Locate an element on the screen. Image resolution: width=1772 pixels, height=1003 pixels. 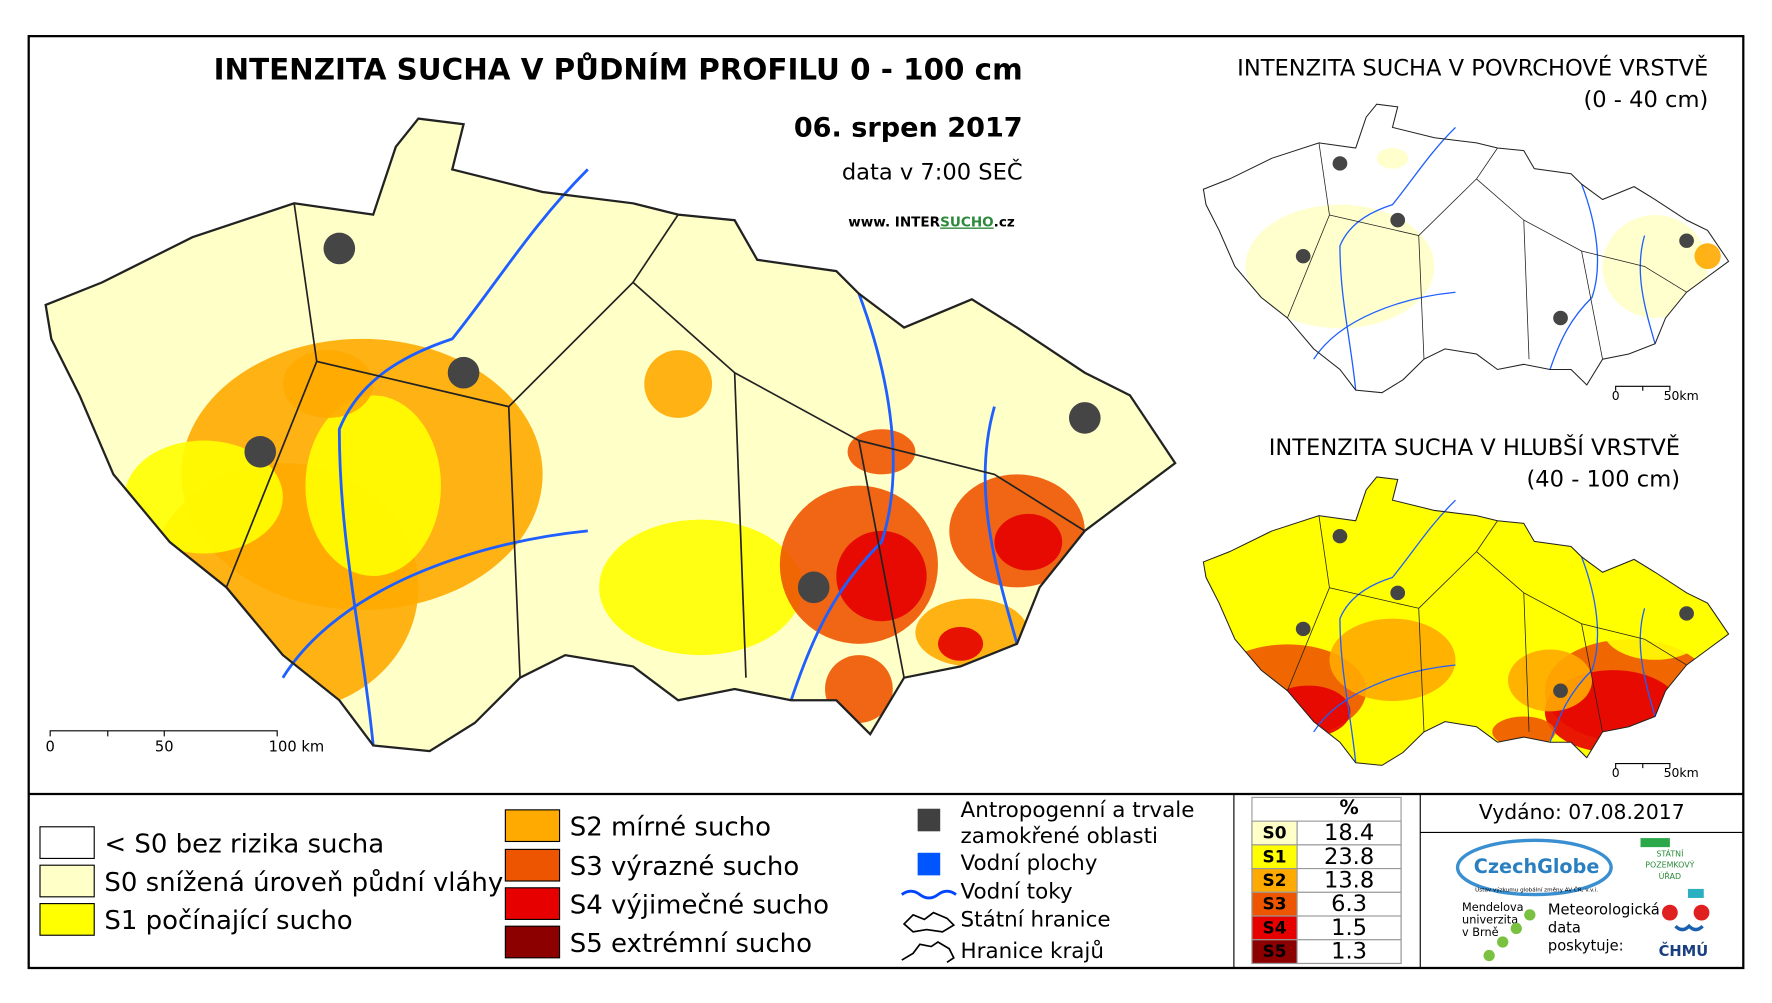
feature-label: zamokřené oblasti is located at coordinates (1059, 836).